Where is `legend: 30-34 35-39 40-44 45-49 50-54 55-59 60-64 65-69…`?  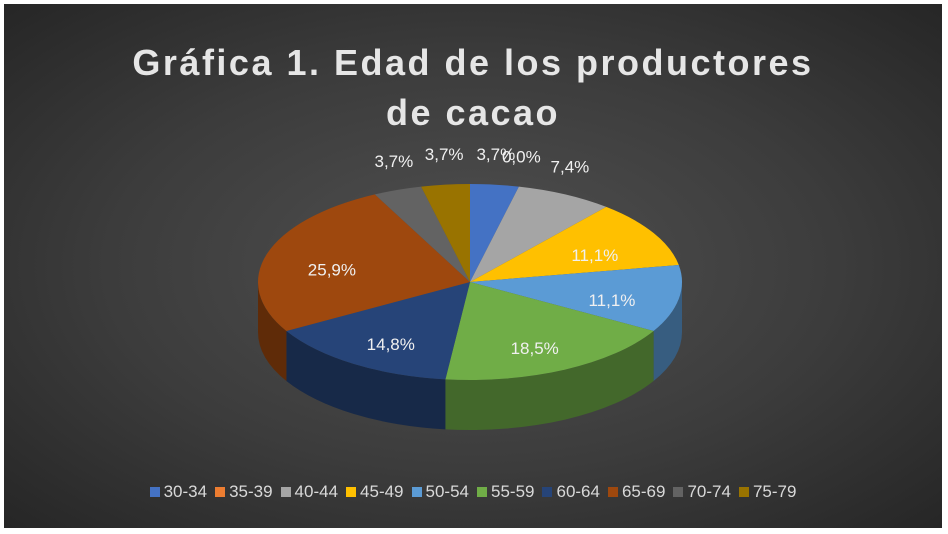 legend: 30-34 35-39 40-44 45-49 50-54 55-59 60-64 65-69… is located at coordinates (473, 492).